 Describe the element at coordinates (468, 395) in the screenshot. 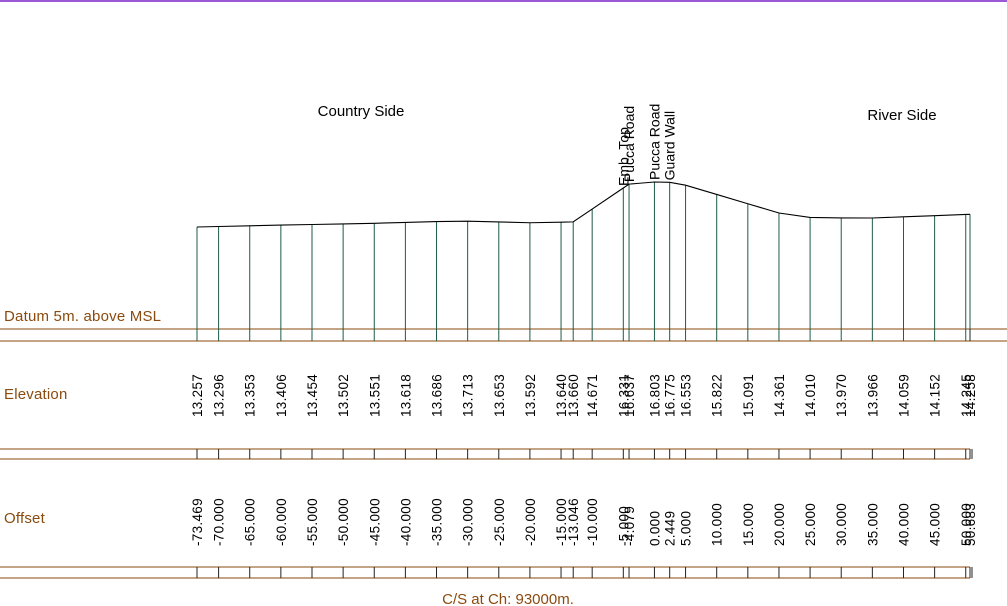

I see `elevation-value: 13.713` at that location.